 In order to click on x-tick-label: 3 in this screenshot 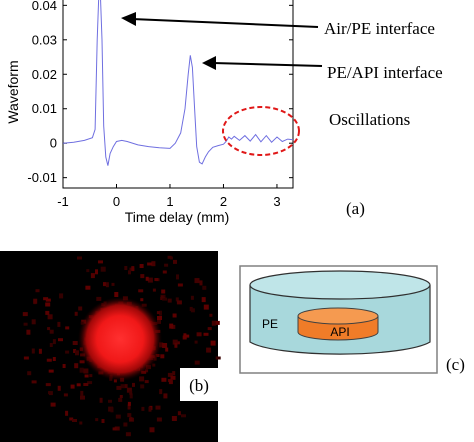, I will do `click(276, 201)`.